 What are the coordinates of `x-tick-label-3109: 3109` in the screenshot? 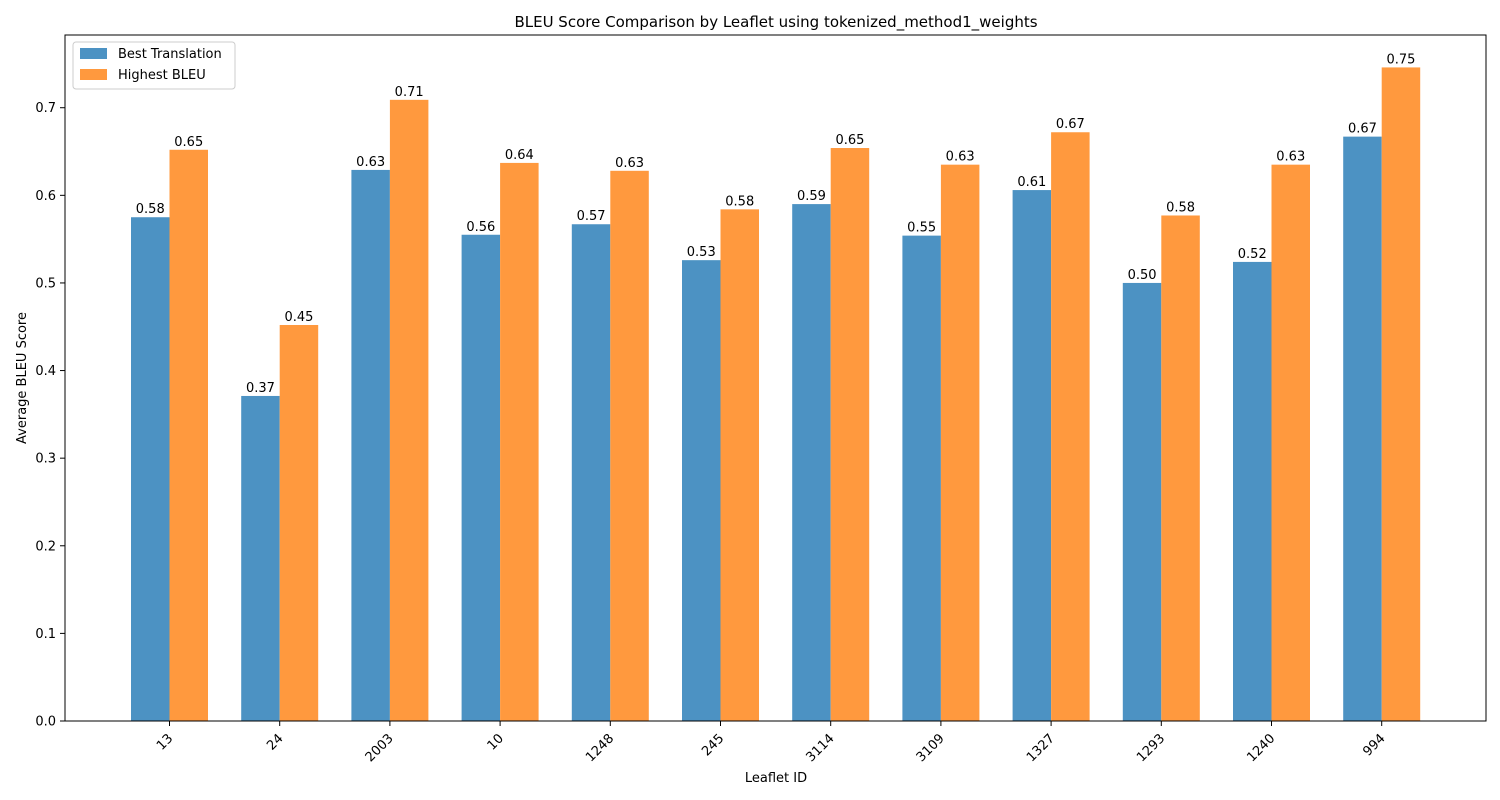 It's located at (931, 748).